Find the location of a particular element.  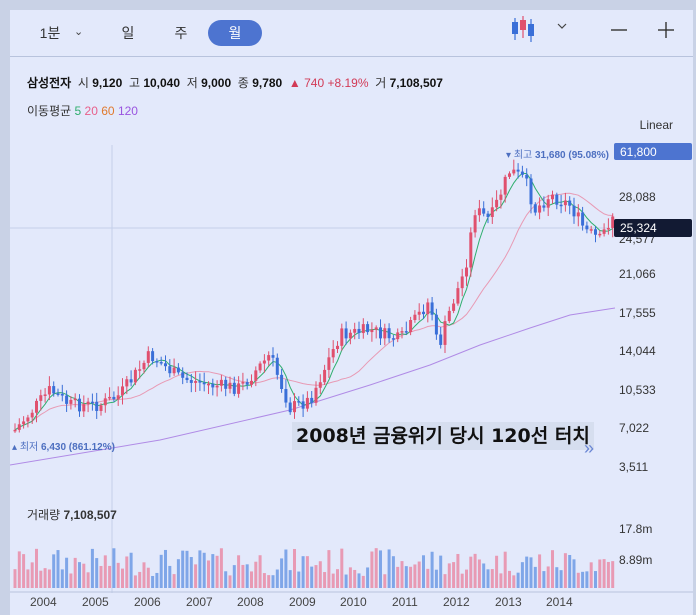

high-marker: ▾ 최고 31,680 (95.08%) is located at coordinates (557, 155).